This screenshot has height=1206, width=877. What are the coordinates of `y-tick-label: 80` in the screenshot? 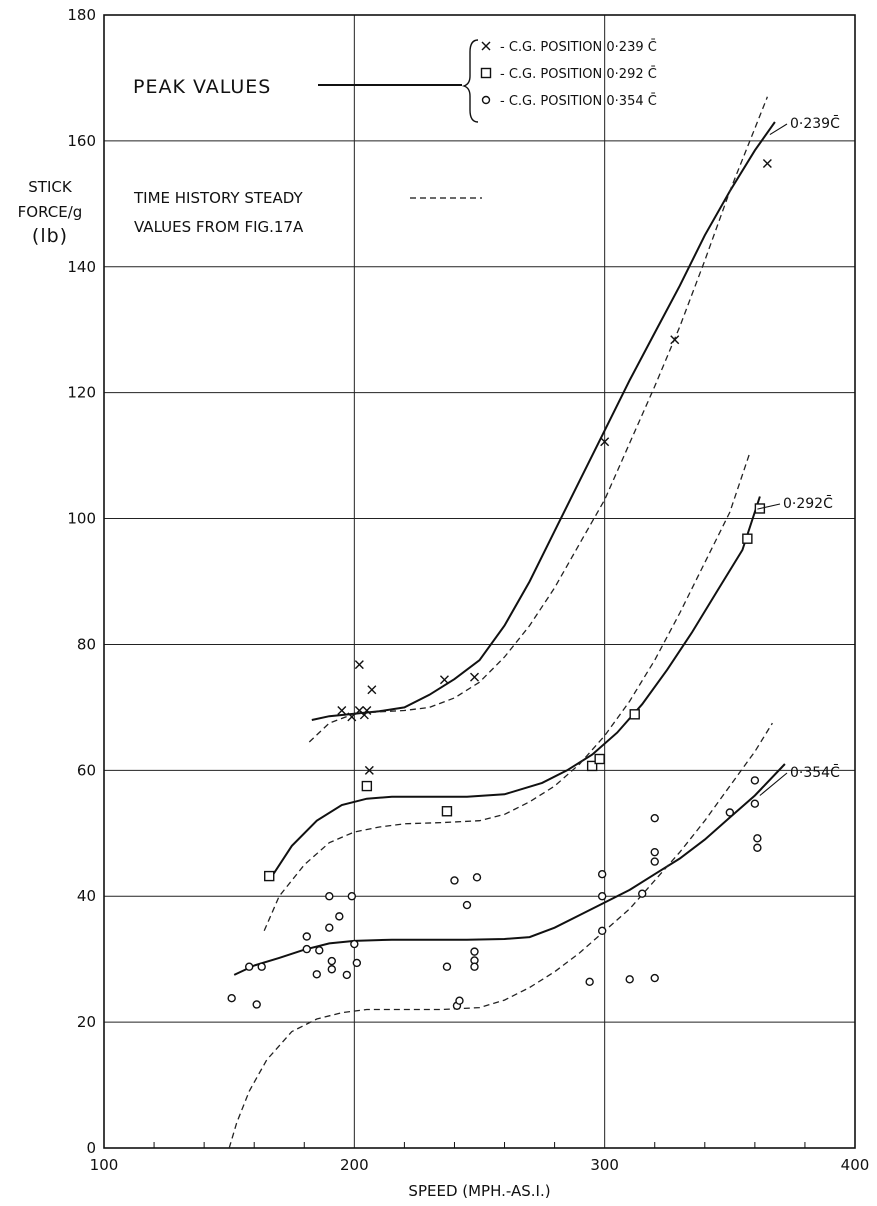 It's located at (86, 644).